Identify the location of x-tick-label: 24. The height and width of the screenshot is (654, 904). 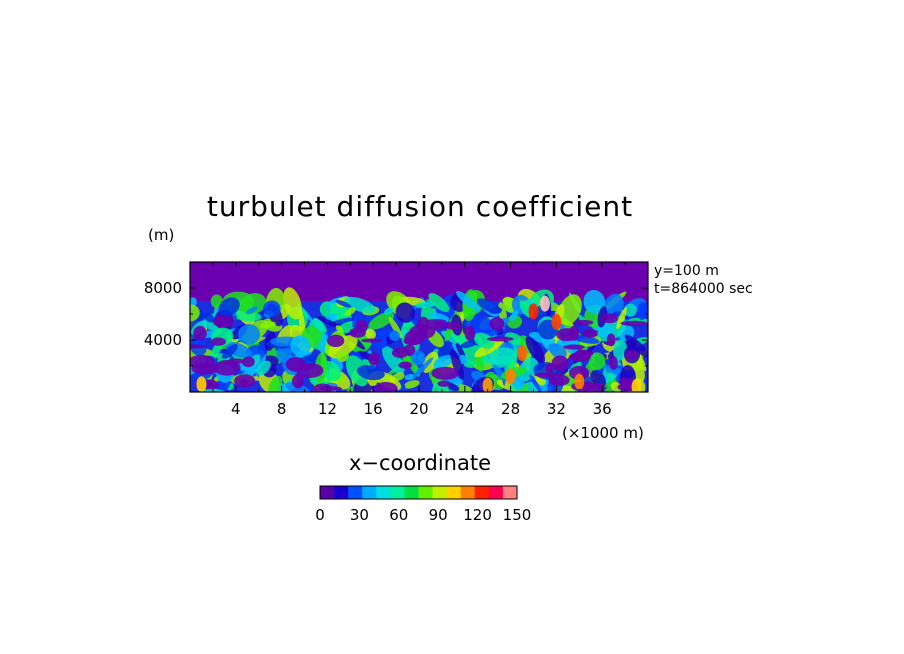
(464, 409).